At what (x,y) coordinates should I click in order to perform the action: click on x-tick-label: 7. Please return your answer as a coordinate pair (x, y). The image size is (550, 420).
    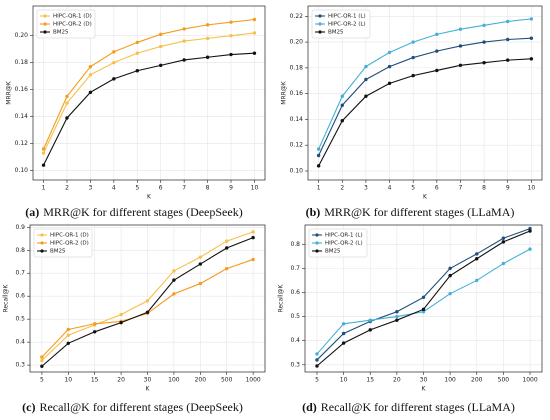
    Looking at the image, I should click on (184, 188).